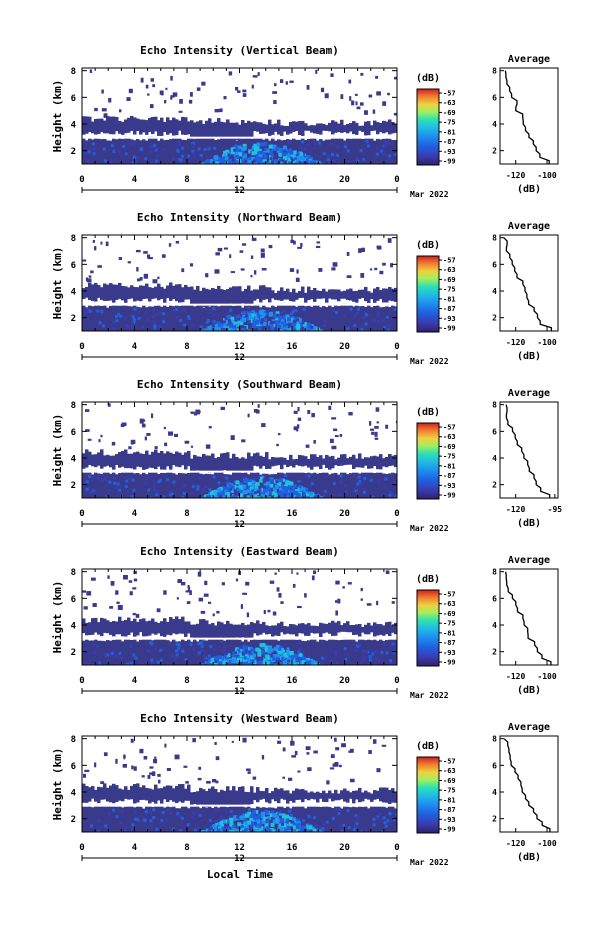  Describe the element at coordinates (449, 152) in the screenshot. I see `colorbar-tick-label: -93` at that location.